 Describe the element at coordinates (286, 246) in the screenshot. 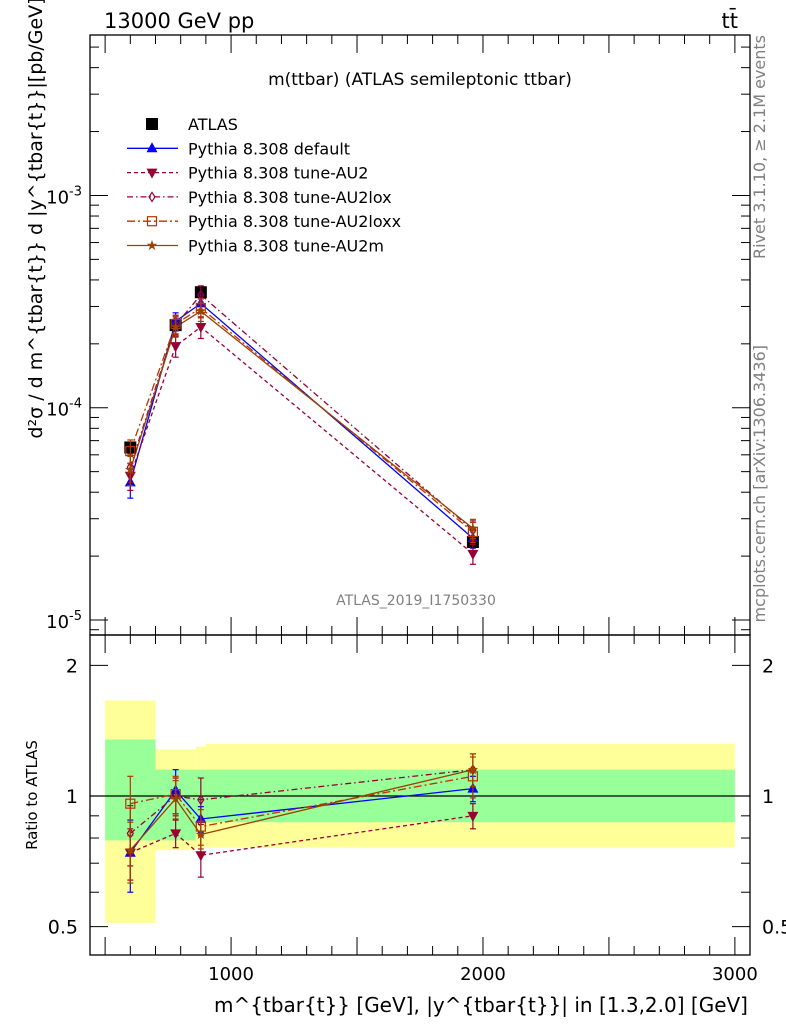

I see `legend-label: Pythia 8.308 tune-AU2m` at that location.